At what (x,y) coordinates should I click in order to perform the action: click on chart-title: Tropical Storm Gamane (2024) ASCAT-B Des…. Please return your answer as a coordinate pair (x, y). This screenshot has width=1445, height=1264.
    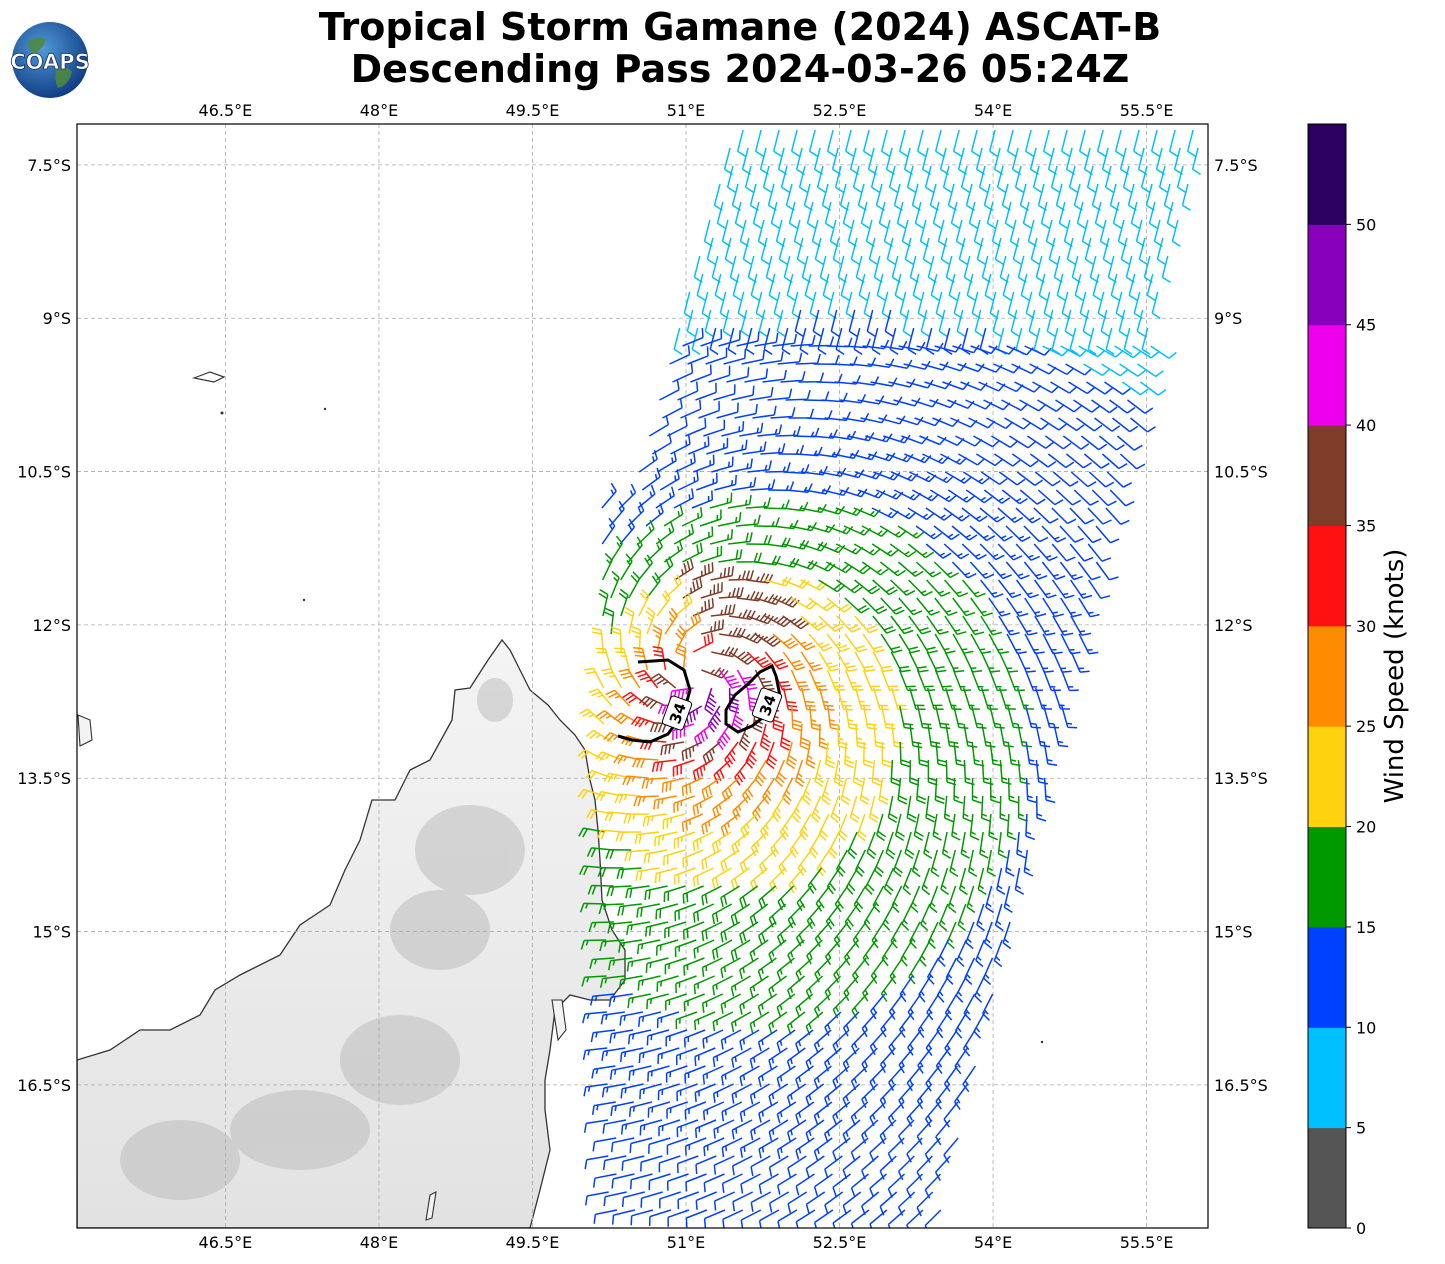
    Looking at the image, I should click on (740, 48).